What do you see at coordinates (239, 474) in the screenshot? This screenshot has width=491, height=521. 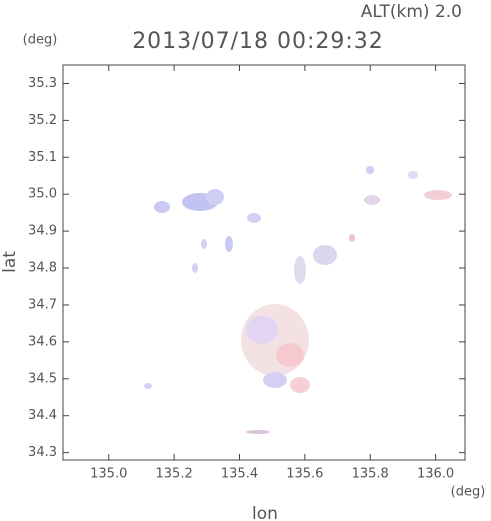 I see `x-tick-label: 135.4` at bounding box center [239, 474].